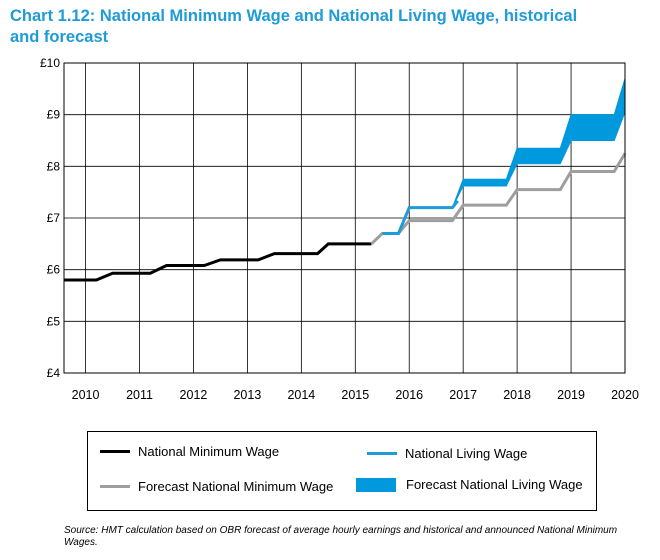 Image resolution: width=660 pixels, height=560 pixels. I want to click on y-tick-label: £9, so click(54, 115).